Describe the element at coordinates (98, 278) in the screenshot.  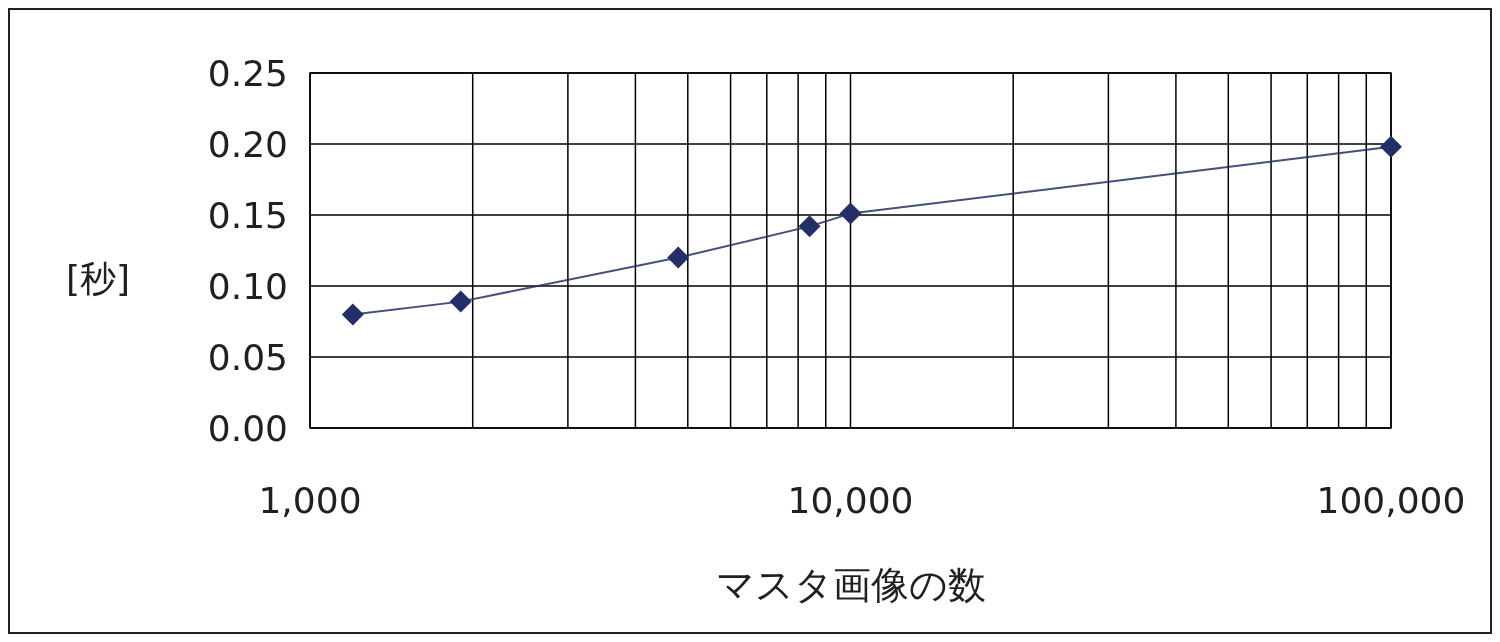
I see `y-axis-title: [秒]` at that location.